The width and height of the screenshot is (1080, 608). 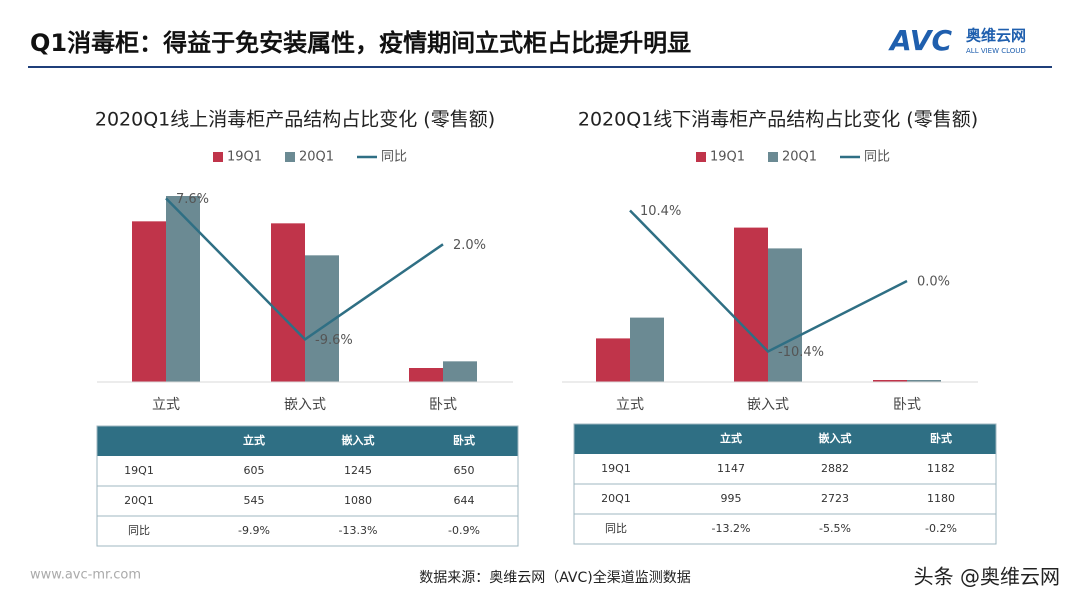 I want to click on cell: 2723, so click(x=835, y=498).